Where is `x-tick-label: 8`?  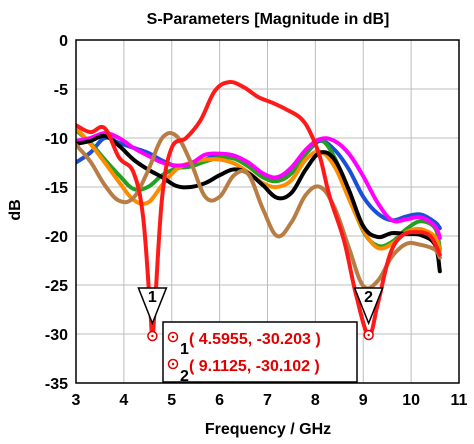
x-tick-label: 8 is located at coordinates (315, 400).